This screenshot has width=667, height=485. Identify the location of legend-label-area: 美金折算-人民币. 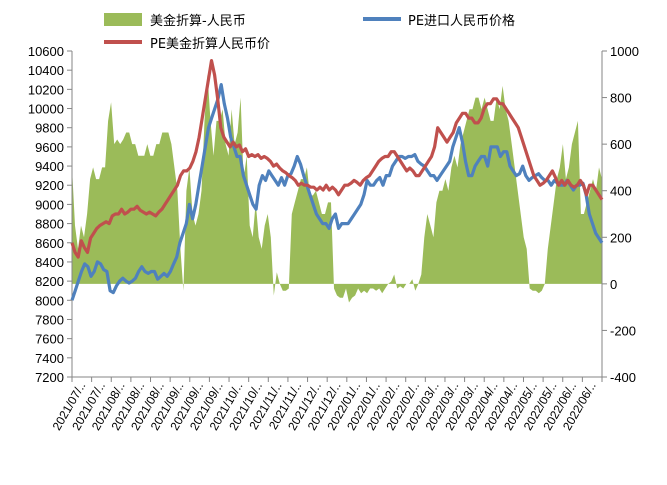
(198, 21).